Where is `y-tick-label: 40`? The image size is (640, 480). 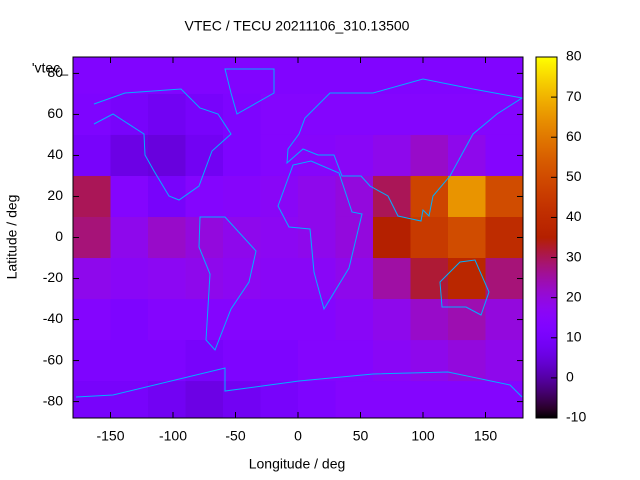
y-tick-label: 40 is located at coordinates (55, 154).